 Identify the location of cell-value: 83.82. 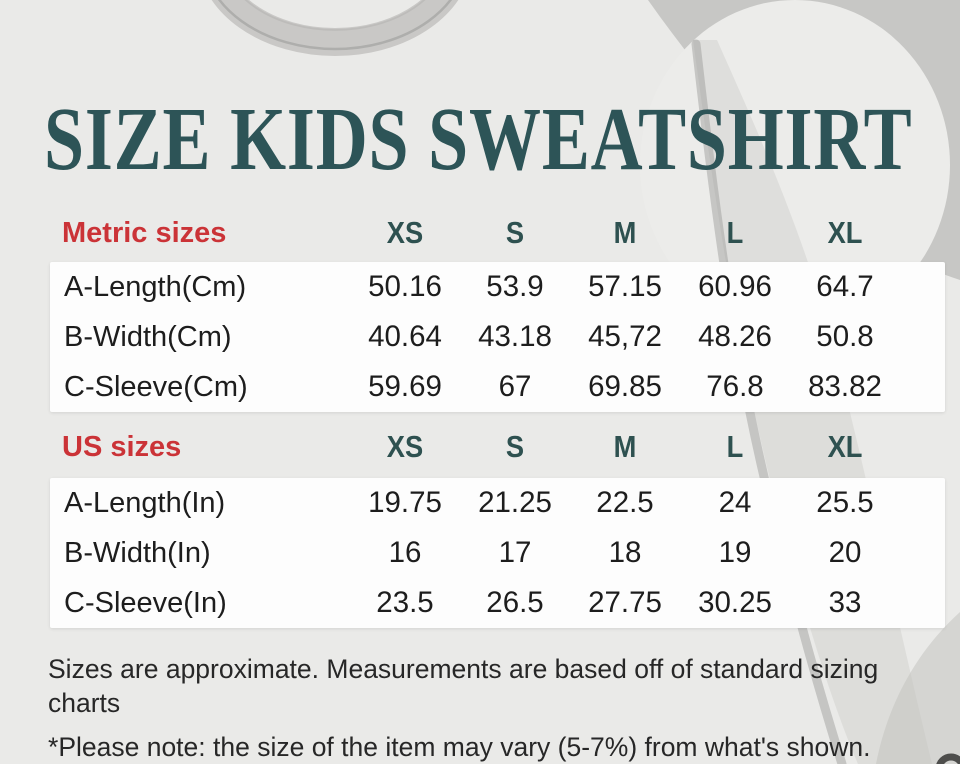
(845, 386).